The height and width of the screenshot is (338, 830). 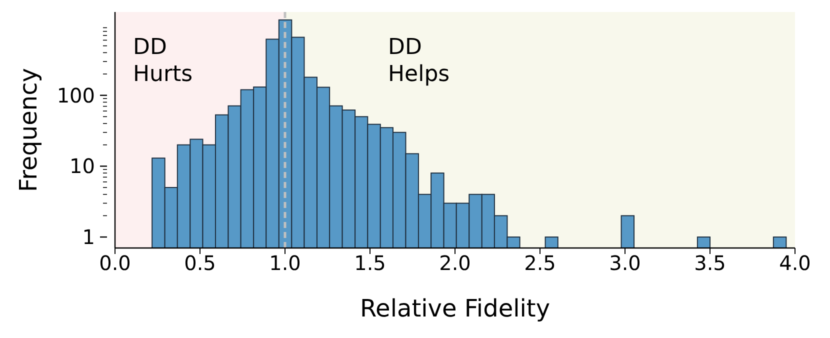 What do you see at coordinates (28, 130) in the screenshot?
I see `y-axis-title: Frequency` at bounding box center [28, 130].